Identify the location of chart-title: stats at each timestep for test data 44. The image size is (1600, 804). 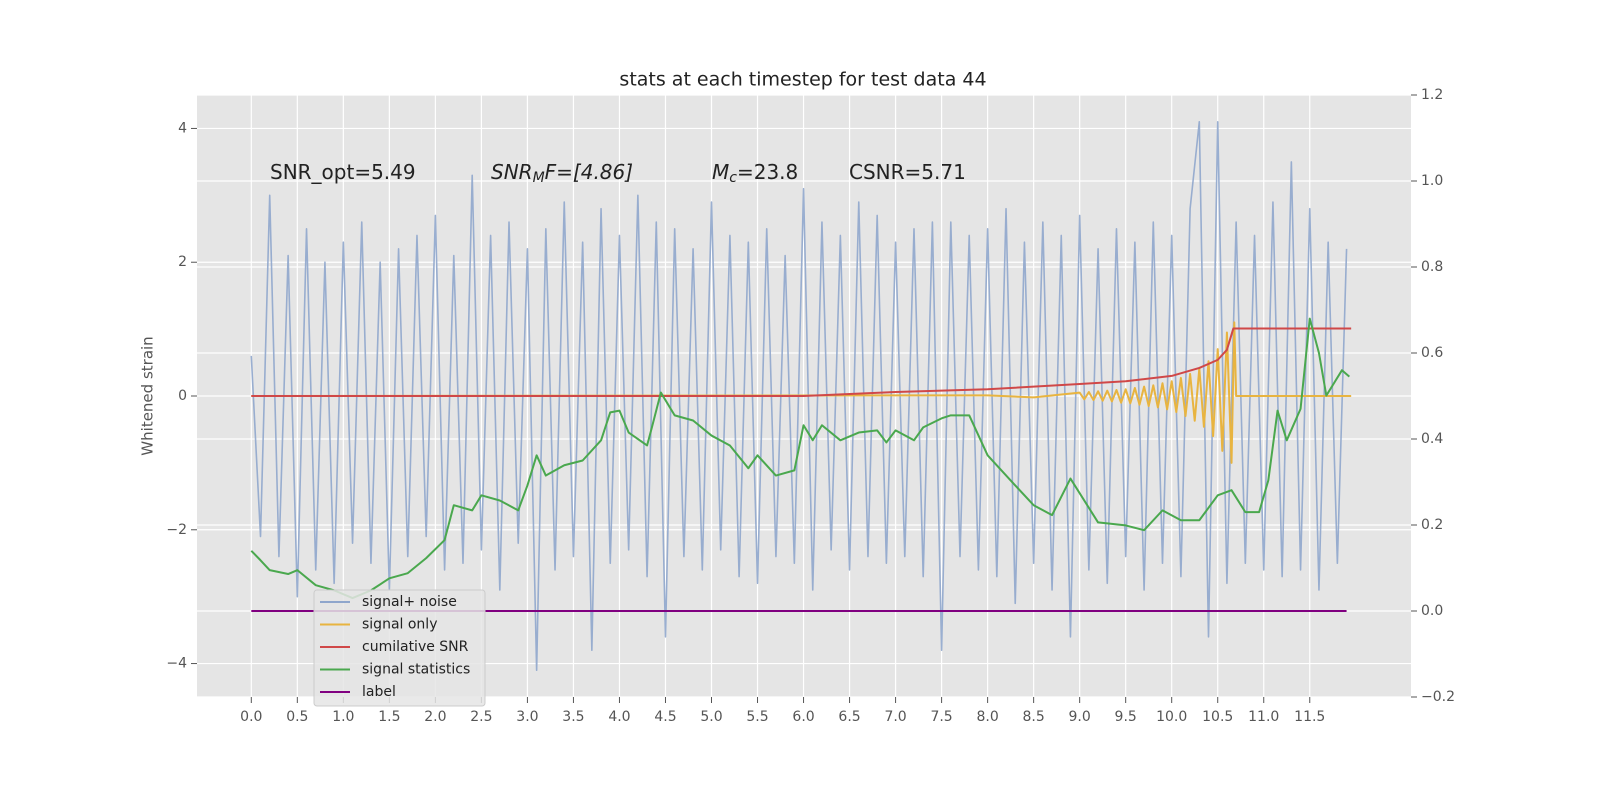
(802, 80).